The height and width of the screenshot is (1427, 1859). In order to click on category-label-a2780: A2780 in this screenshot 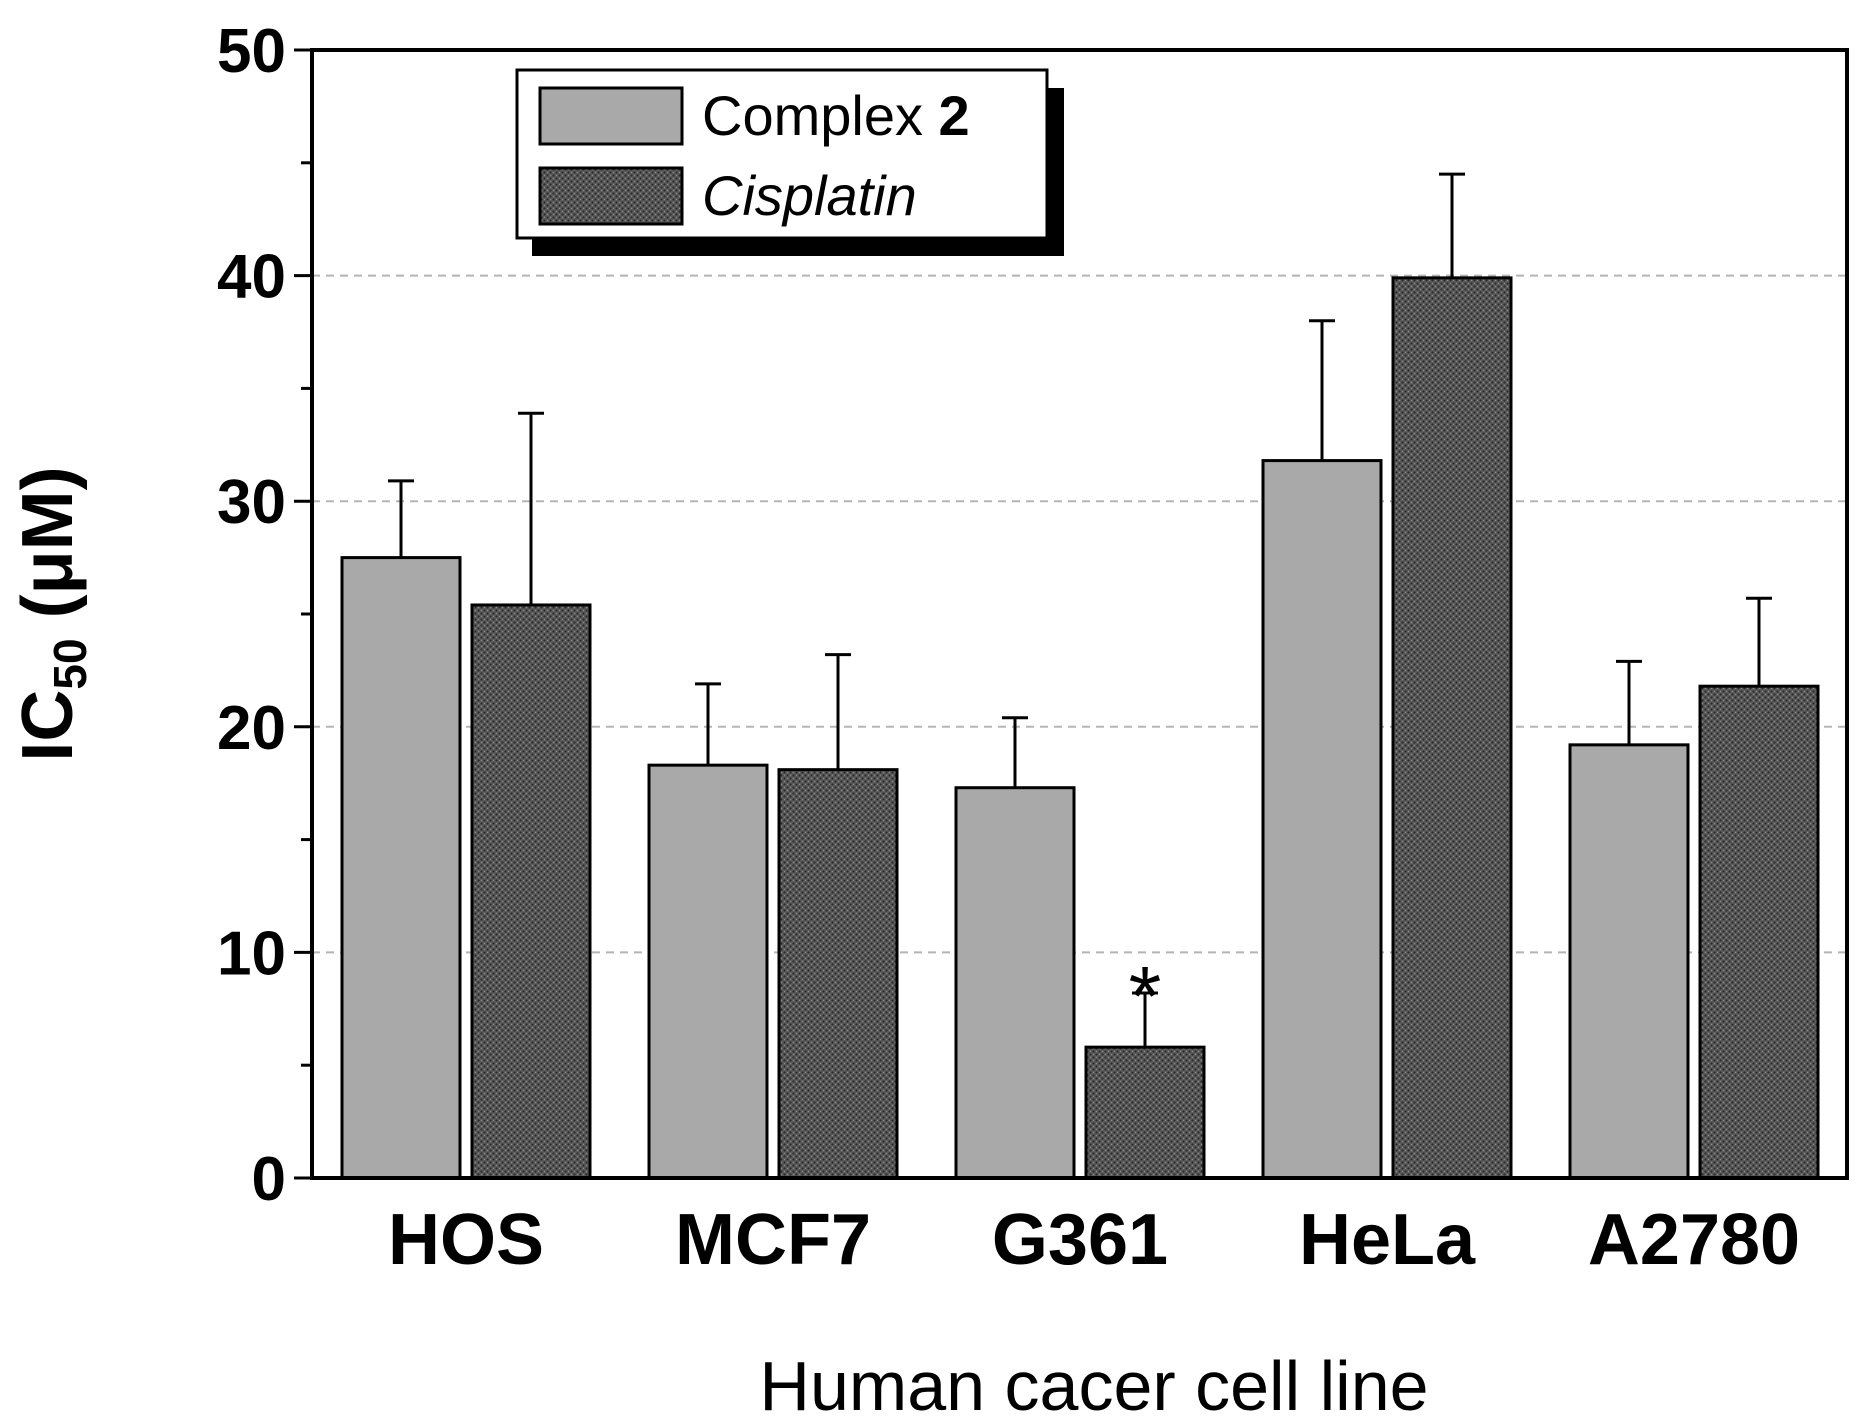, I will do `click(1694, 1240)`.